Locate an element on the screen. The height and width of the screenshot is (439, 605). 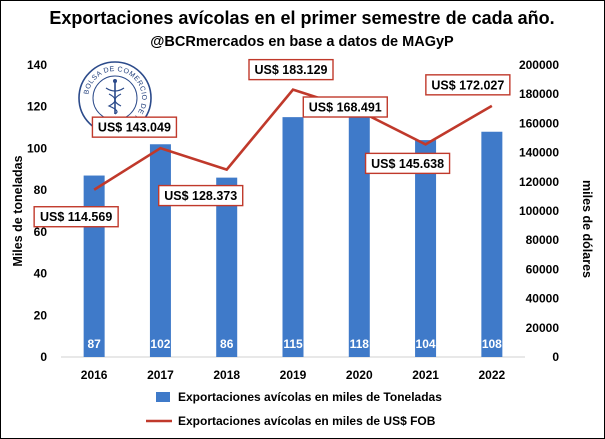
bcr-seal-logo: BOLSA DE COMERCIO DE ROSARIO is located at coordinates (115, 98).